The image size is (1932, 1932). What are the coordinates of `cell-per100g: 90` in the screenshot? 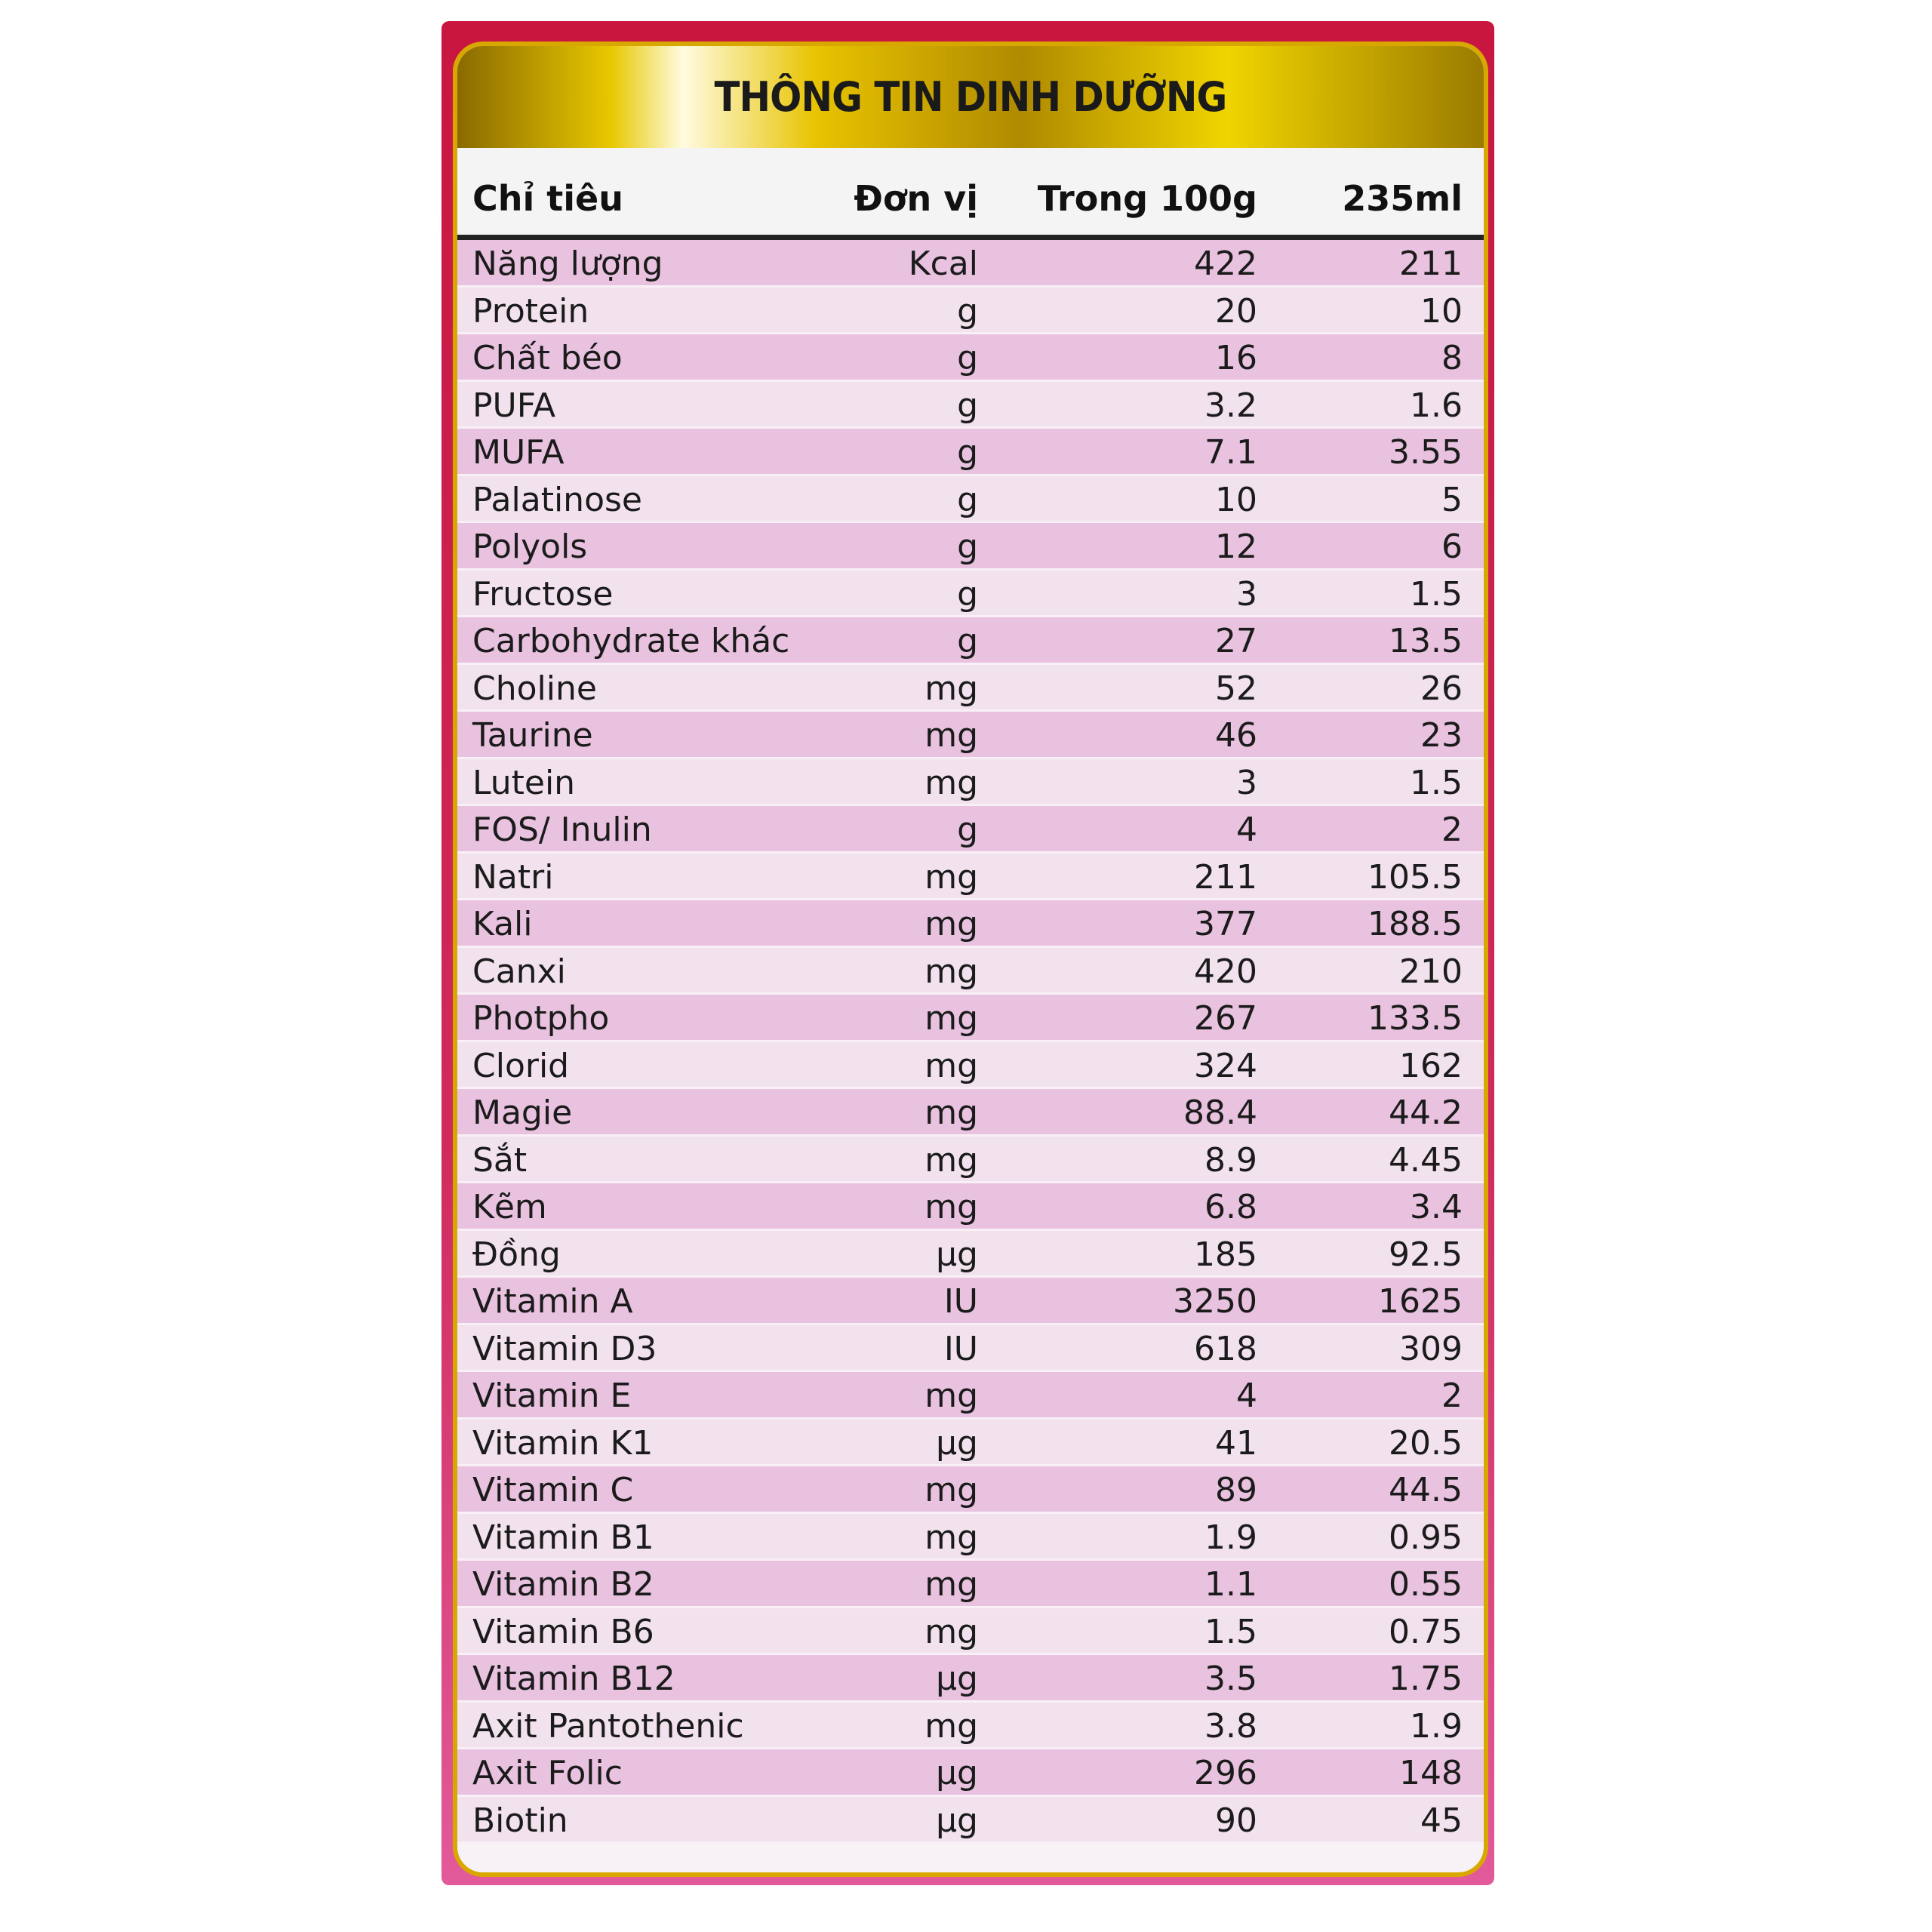 It's located at (1236, 1820).